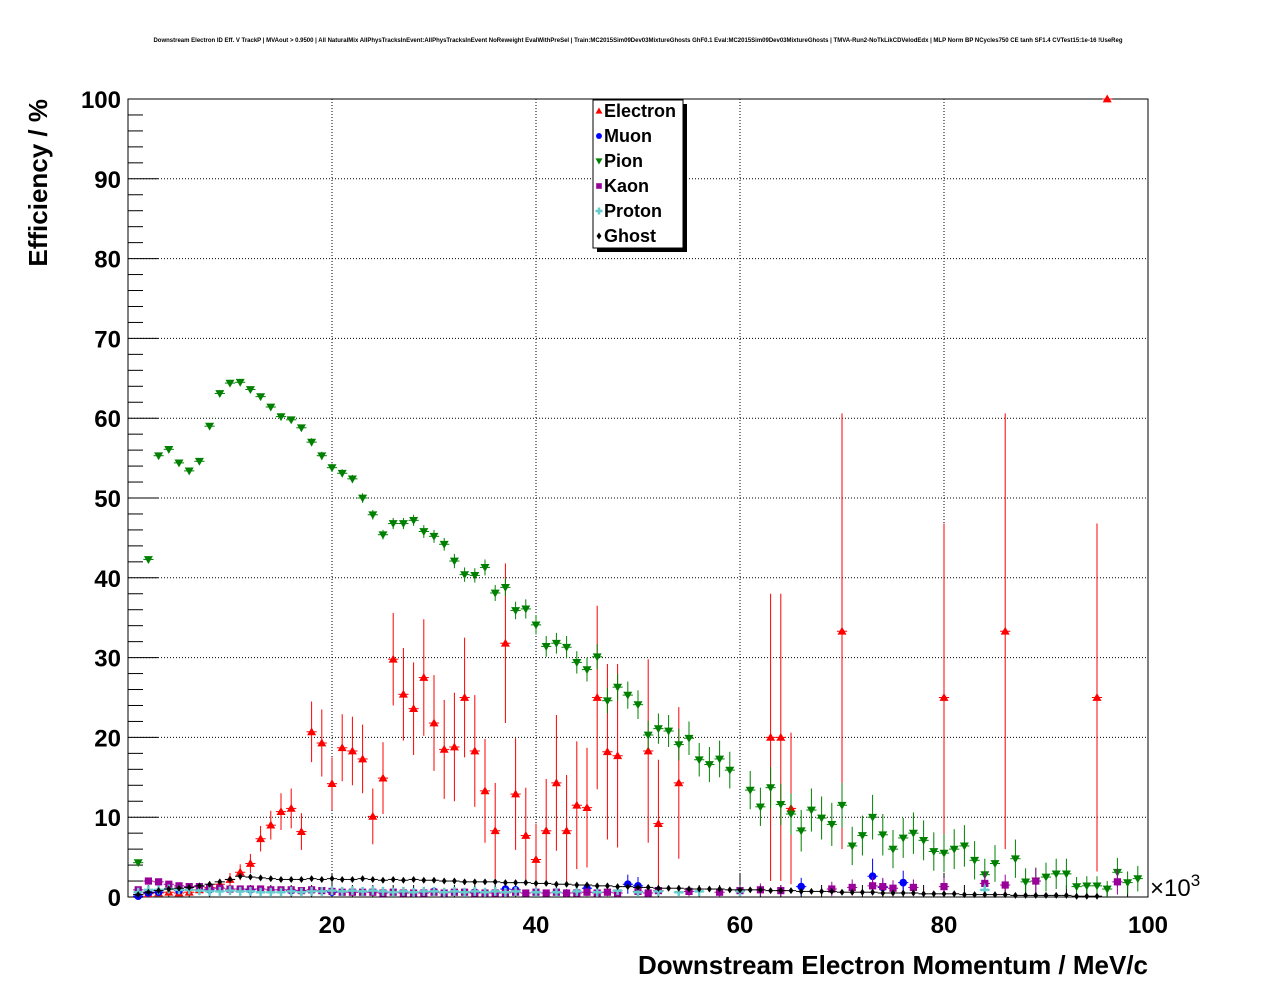 The width and height of the screenshot is (1276, 996). Describe the element at coordinates (107, 579) in the screenshot. I see `y-tick-label: 40` at that location.